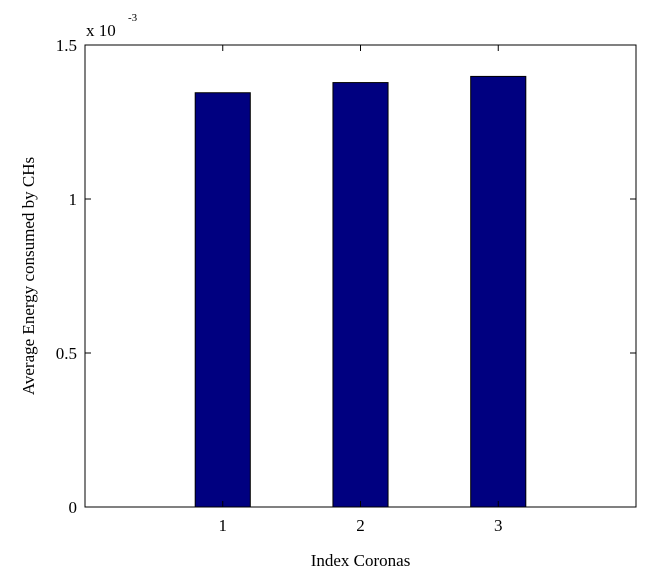 The image size is (651, 573). Describe the element at coordinates (28, 276) in the screenshot. I see `y-axis-title: Average Energy consumed by CHs` at that location.